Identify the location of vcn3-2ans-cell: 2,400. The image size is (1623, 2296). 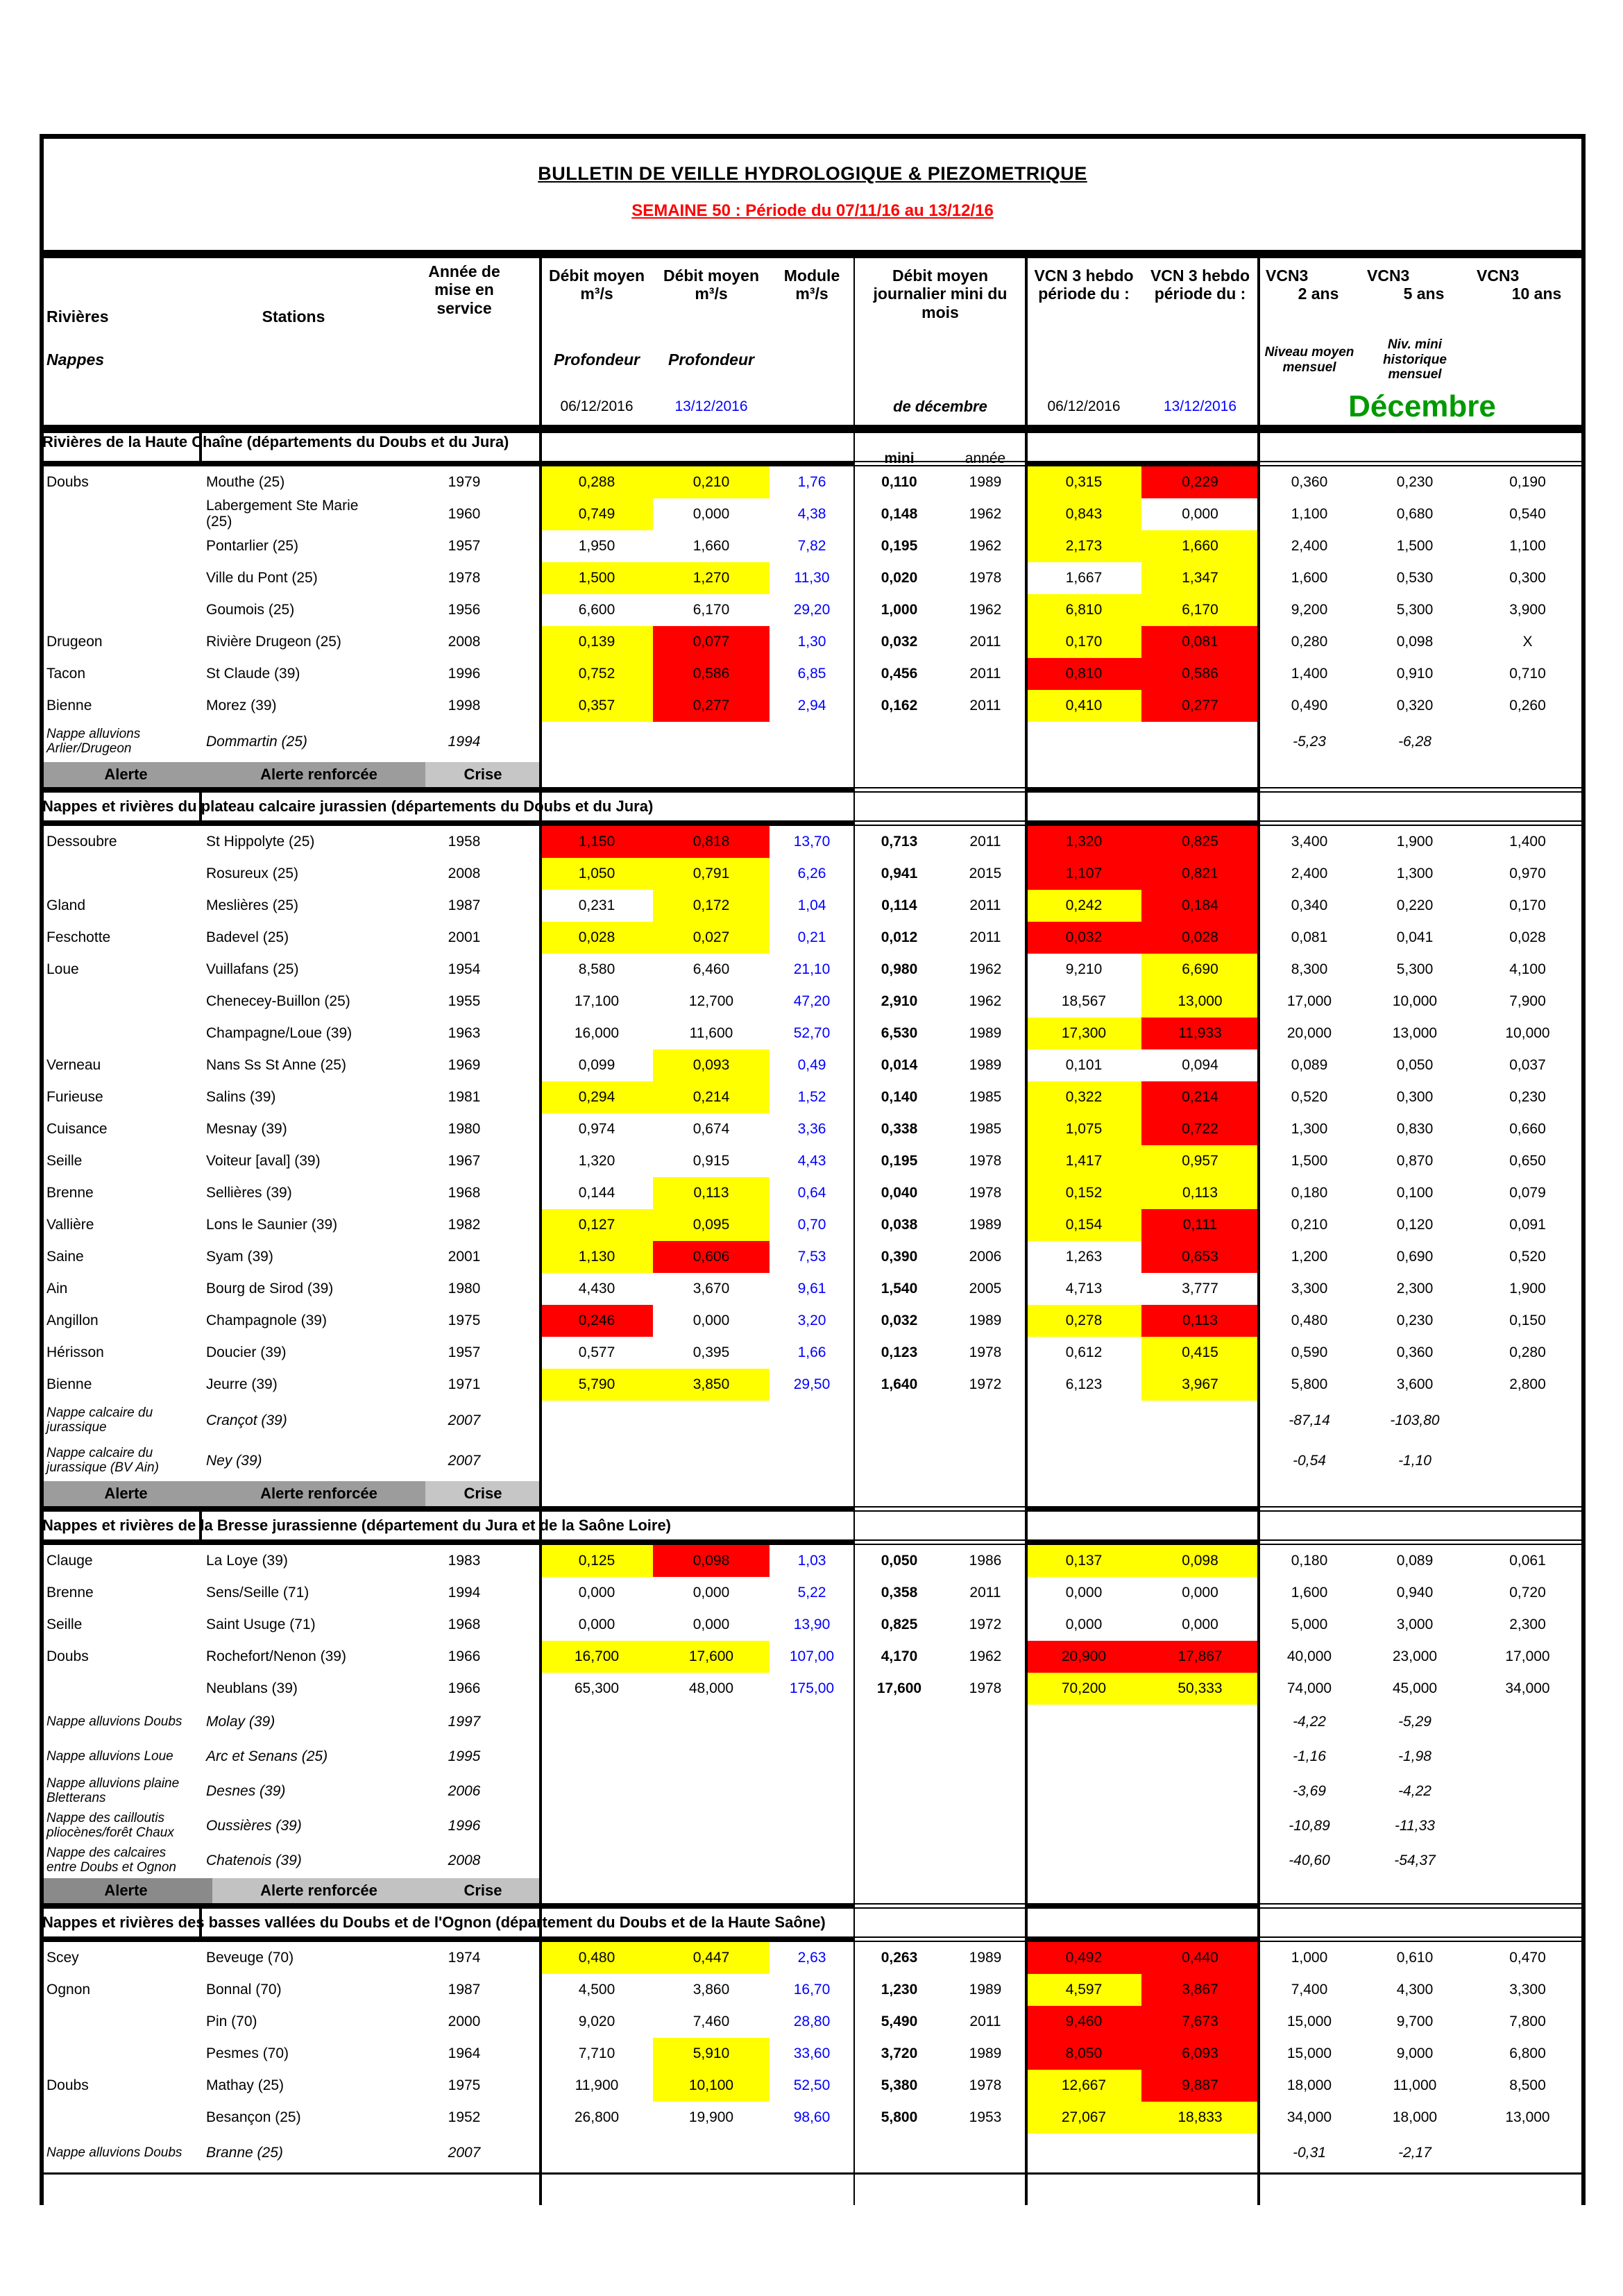
(1309, 545).